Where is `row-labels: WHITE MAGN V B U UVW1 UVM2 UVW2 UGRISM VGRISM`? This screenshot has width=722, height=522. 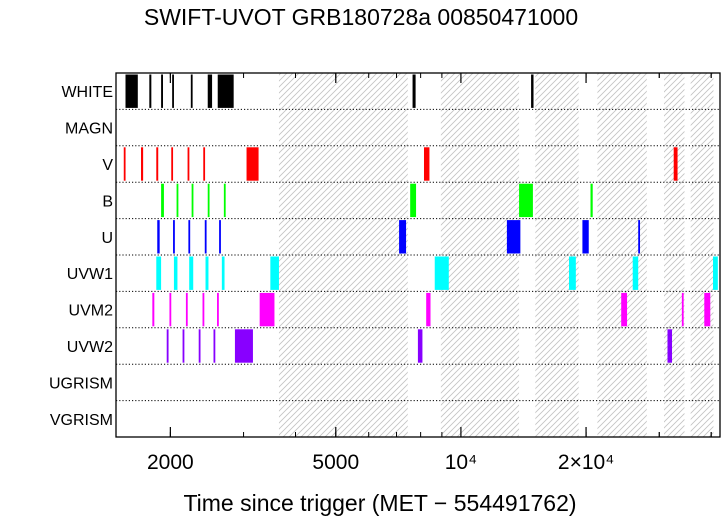
row-labels: WHITE MAGN V B U UVW1 UVM2 UVW2 UGRISM VGRISM is located at coordinates (81, 256).